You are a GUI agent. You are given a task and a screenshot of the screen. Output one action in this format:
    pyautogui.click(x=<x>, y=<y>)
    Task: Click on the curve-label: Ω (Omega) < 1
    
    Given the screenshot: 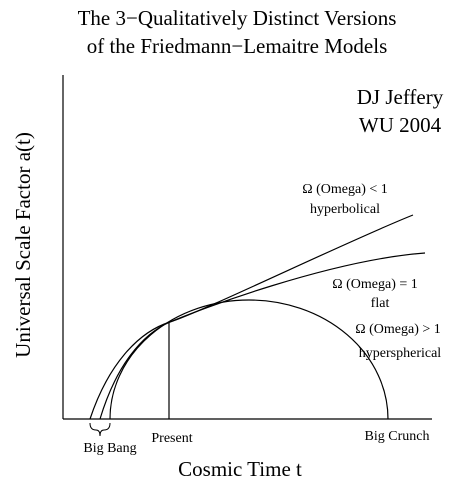 What is the action you would take?
    pyautogui.click(x=345, y=189)
    